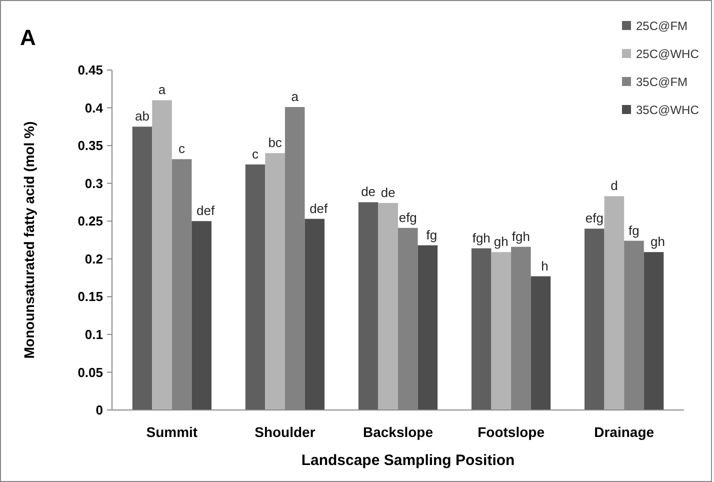 The width and height of the screenshot is (714, 482). Describe the element at coordinates (172, 432) in the screenshot. I see `x-tick-label: Summit` at that location.